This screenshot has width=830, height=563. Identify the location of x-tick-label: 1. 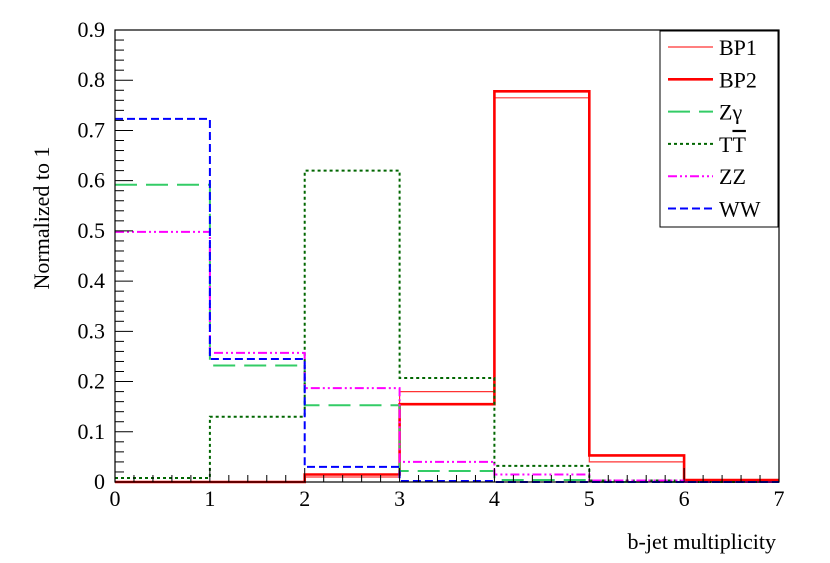
(209, 498).